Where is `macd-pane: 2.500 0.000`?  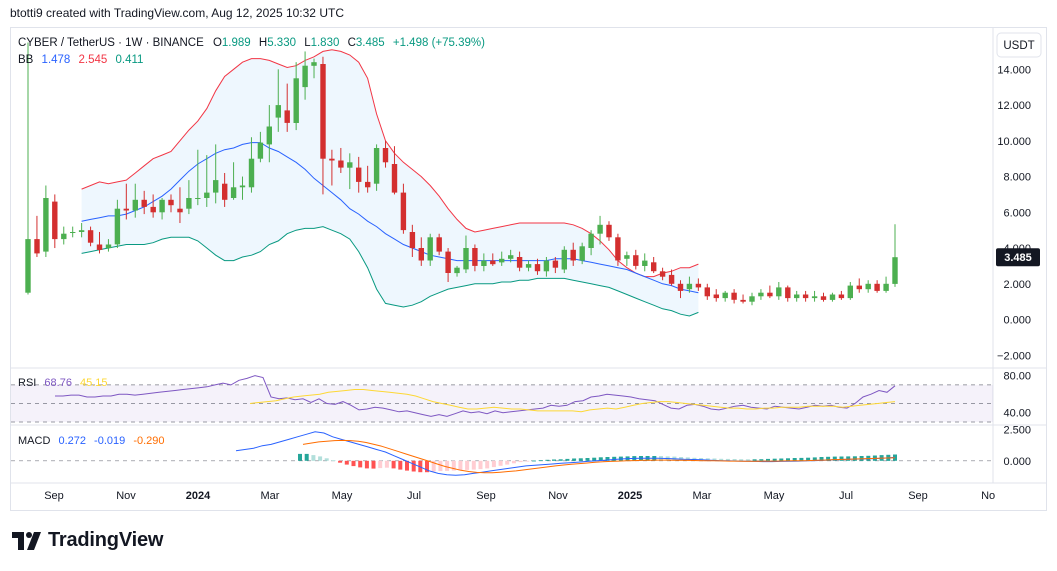
macd-pane: 2.500 0.000 is located at coordinates (521, 450).